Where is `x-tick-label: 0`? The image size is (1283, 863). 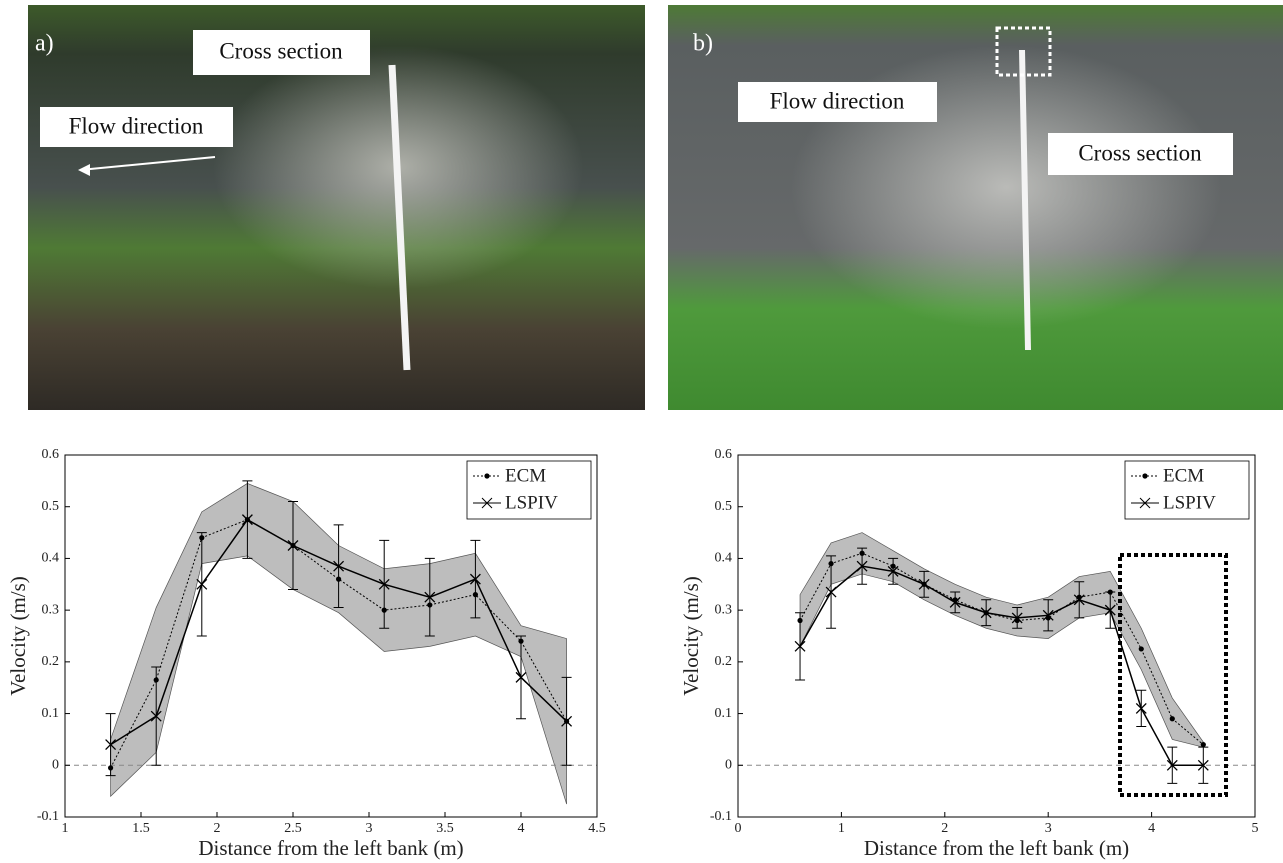
x-tick-label: 0 is located at coordinates (738, 828).